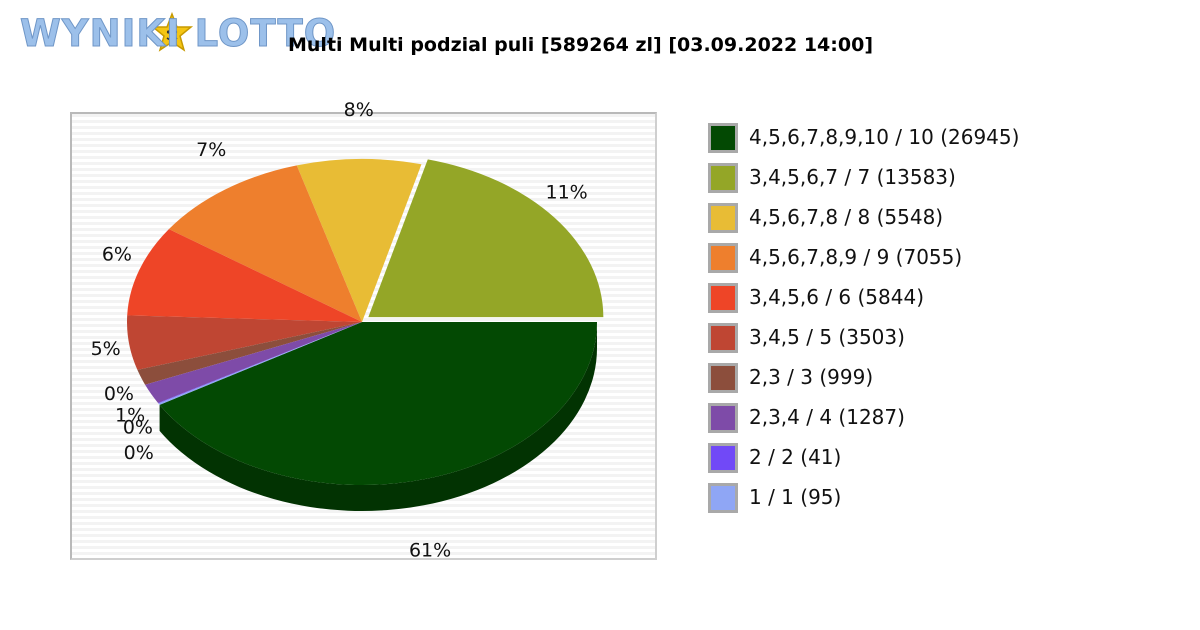 This screenshot has width=1200, height=630. I want to click on pie-depth, so click(378, 417).